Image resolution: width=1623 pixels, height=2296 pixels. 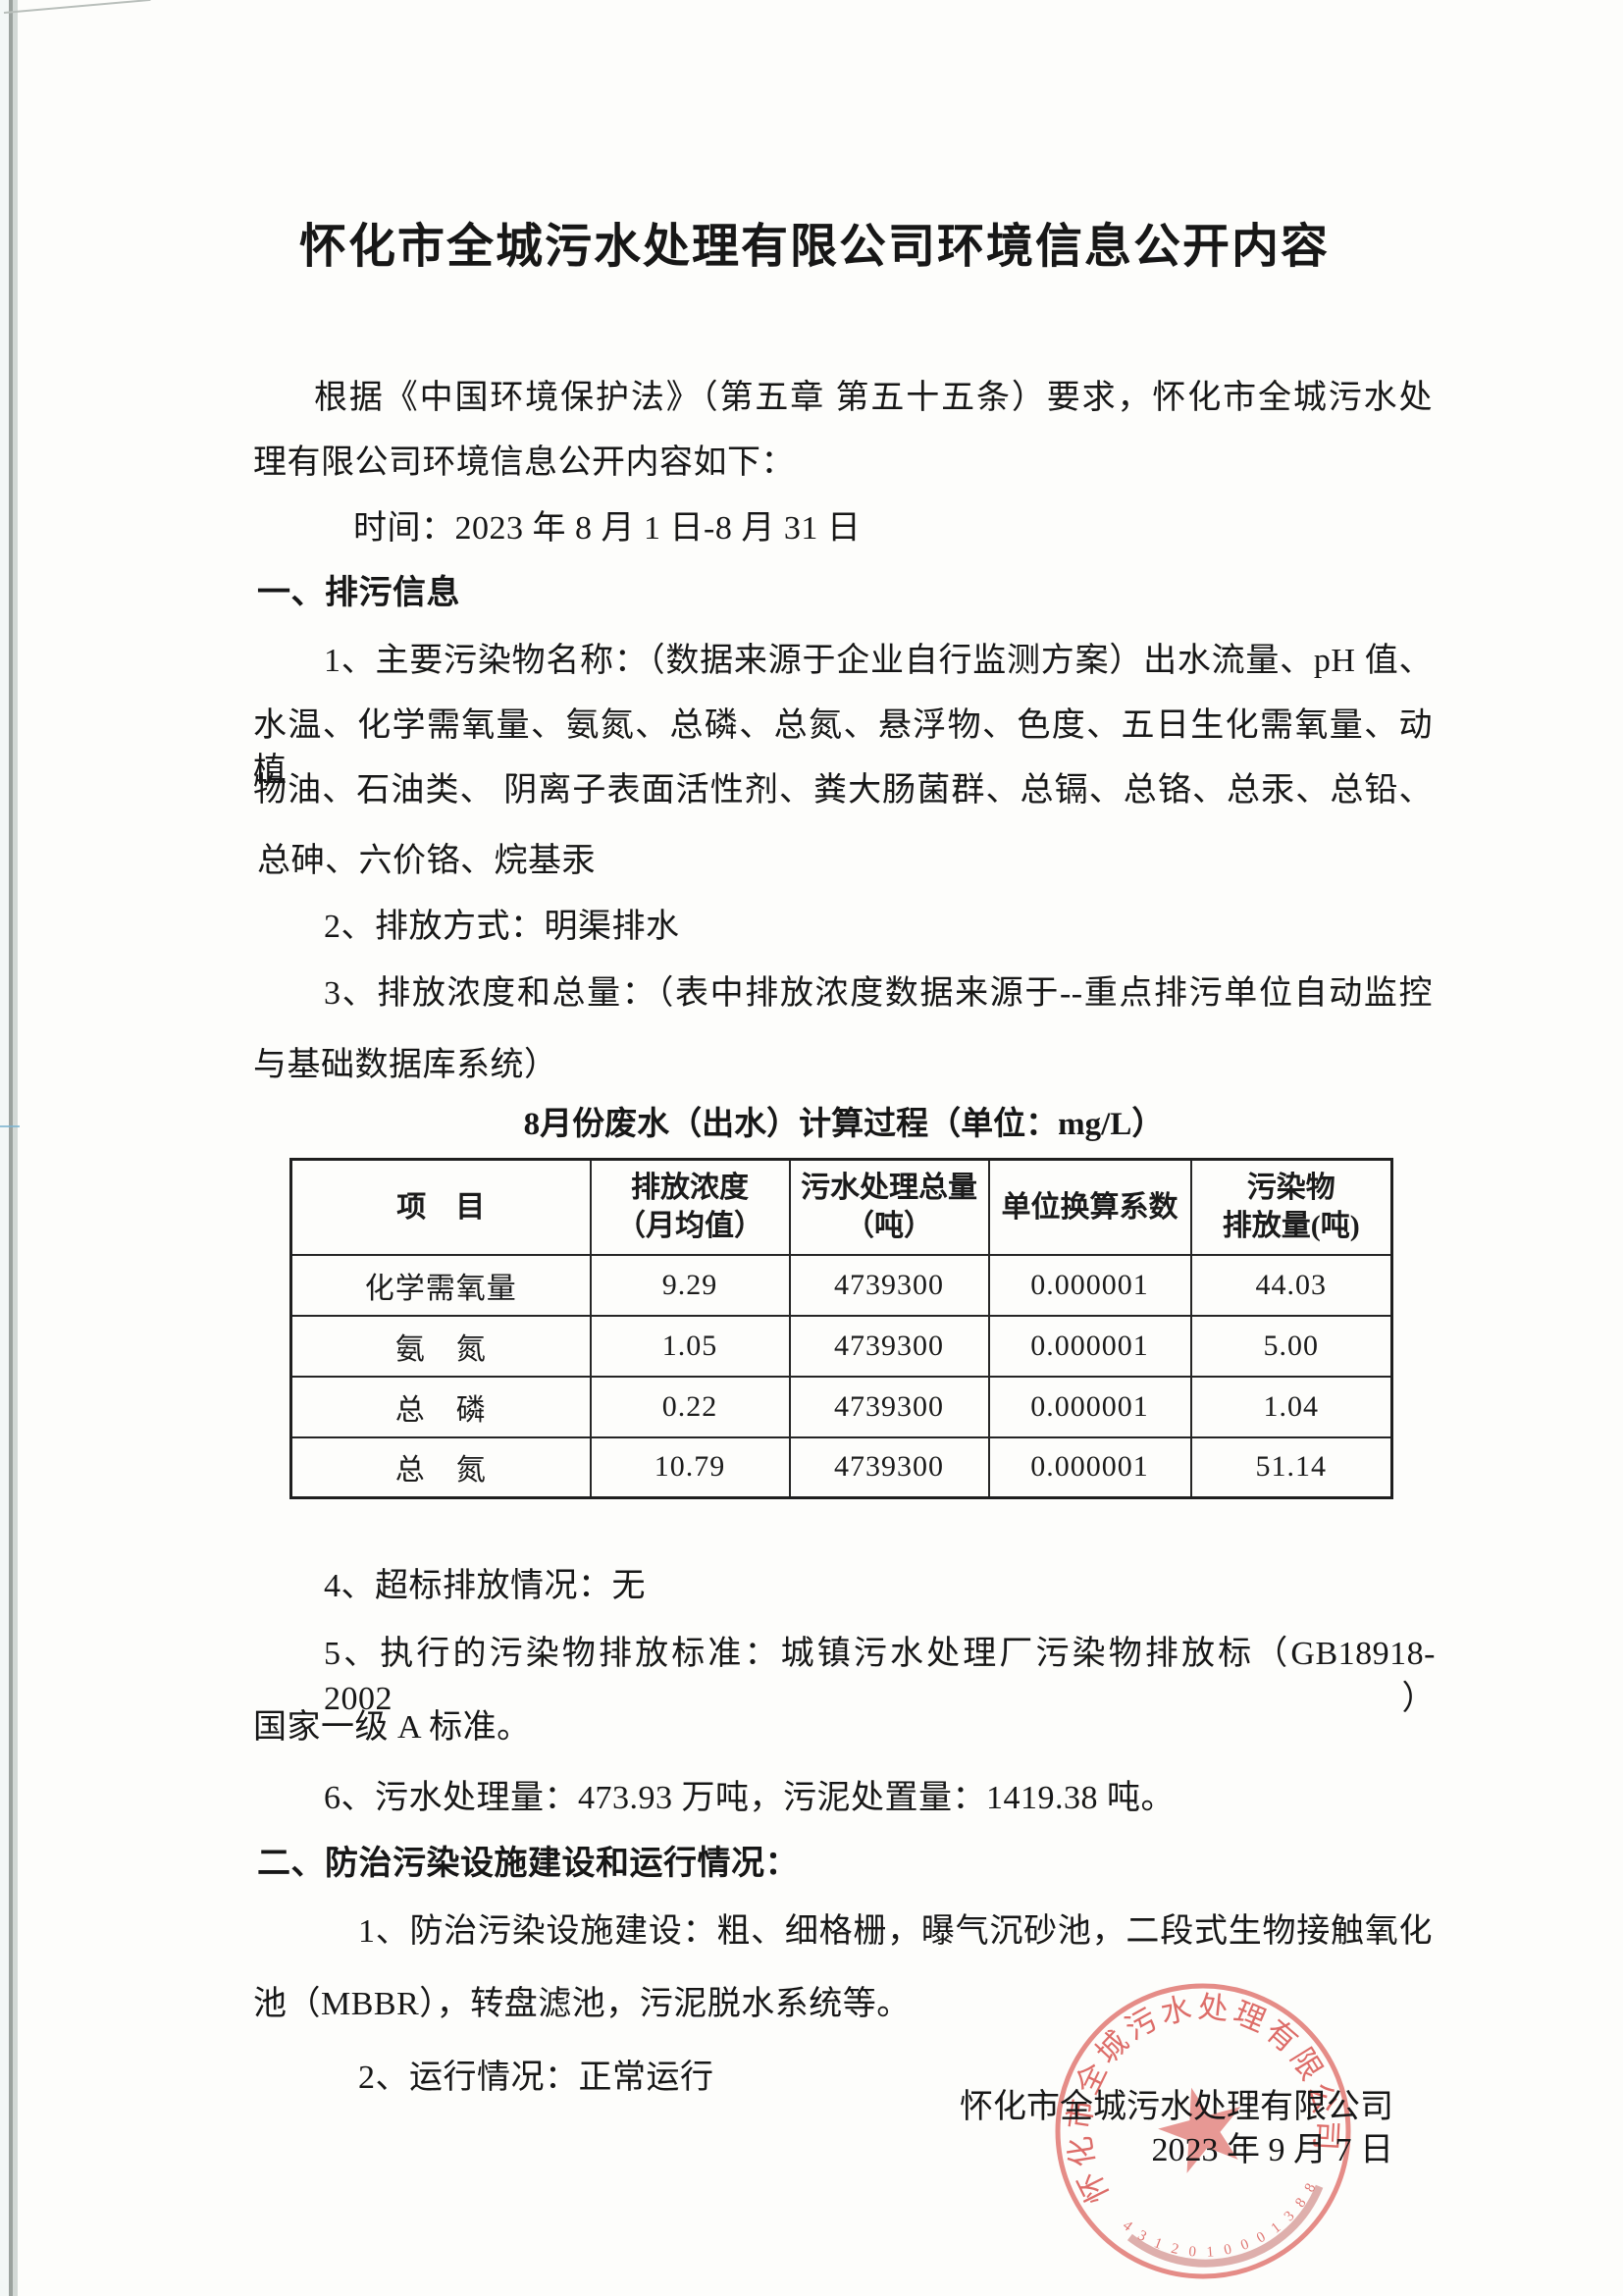 I want to click on cell-emission: 51.14, so click(x=1291, y=1467).